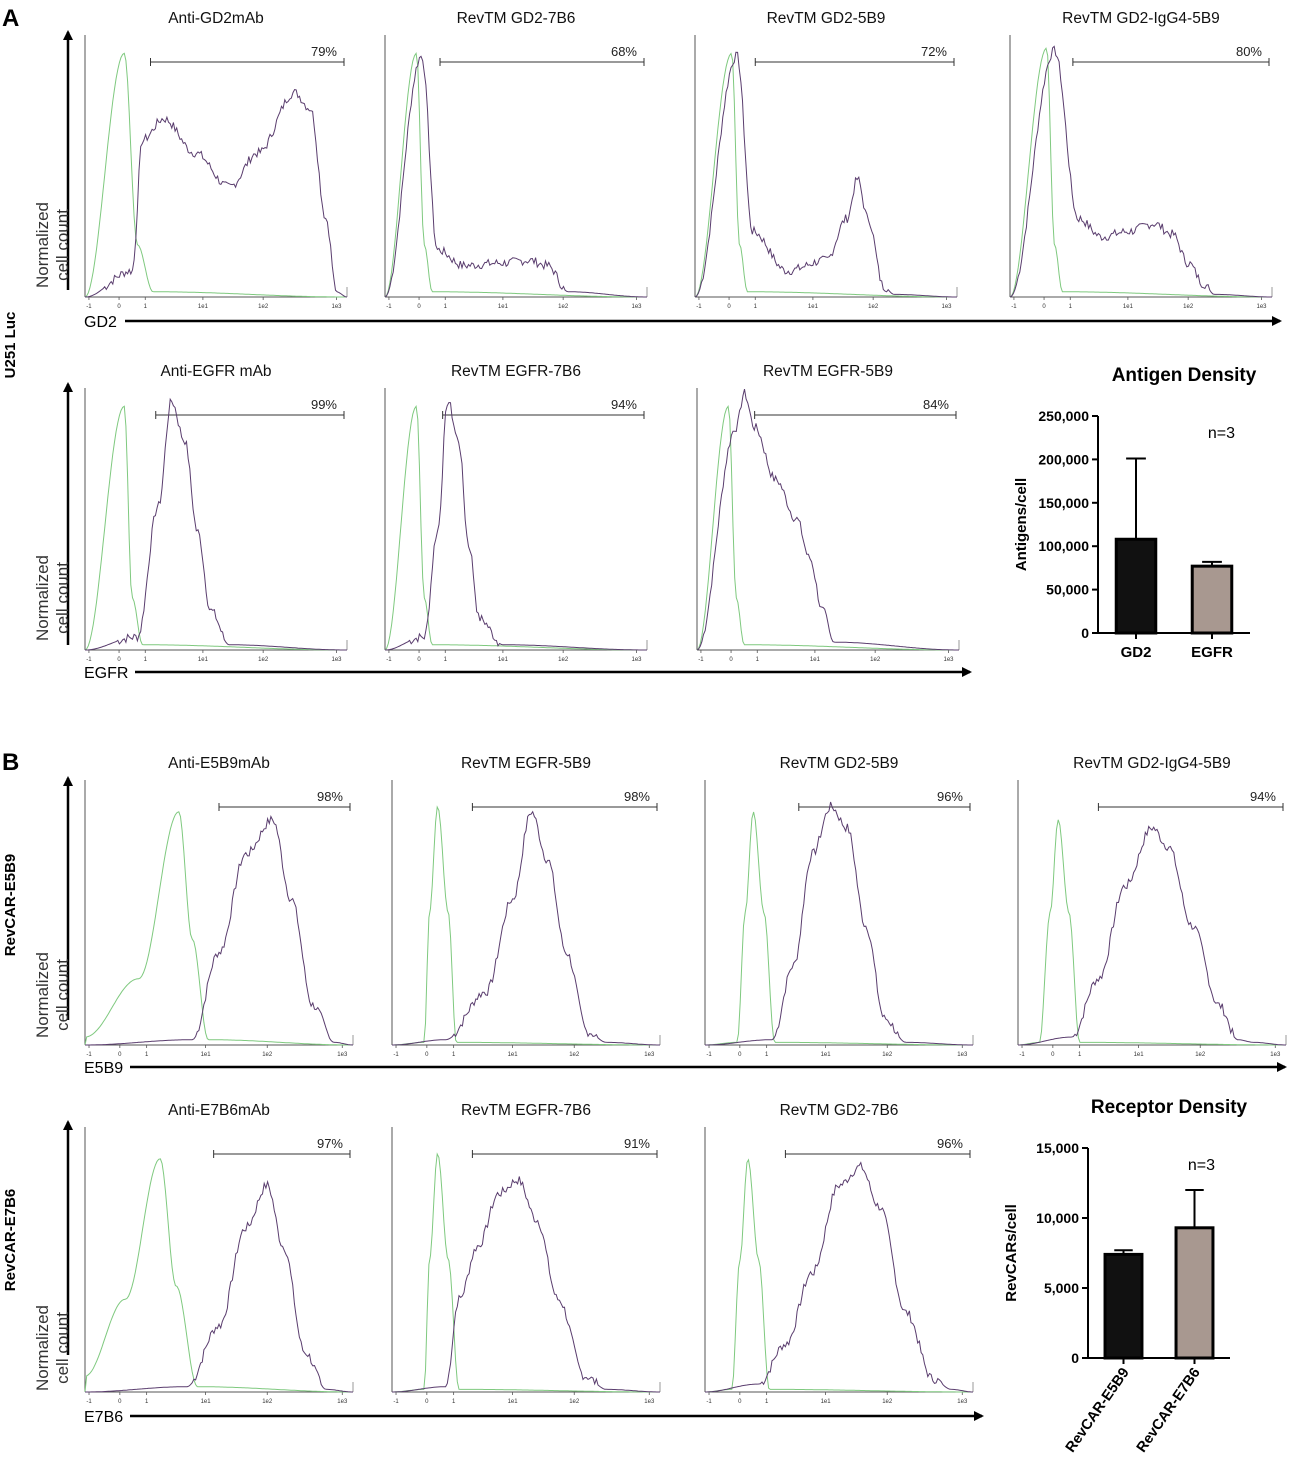 This screenshot has width=1296, height=1459. What do you see at coordinates (1249, 51) in the screenshot?
I see `gate-percent: 80%` at bounding box center [1249, 51].